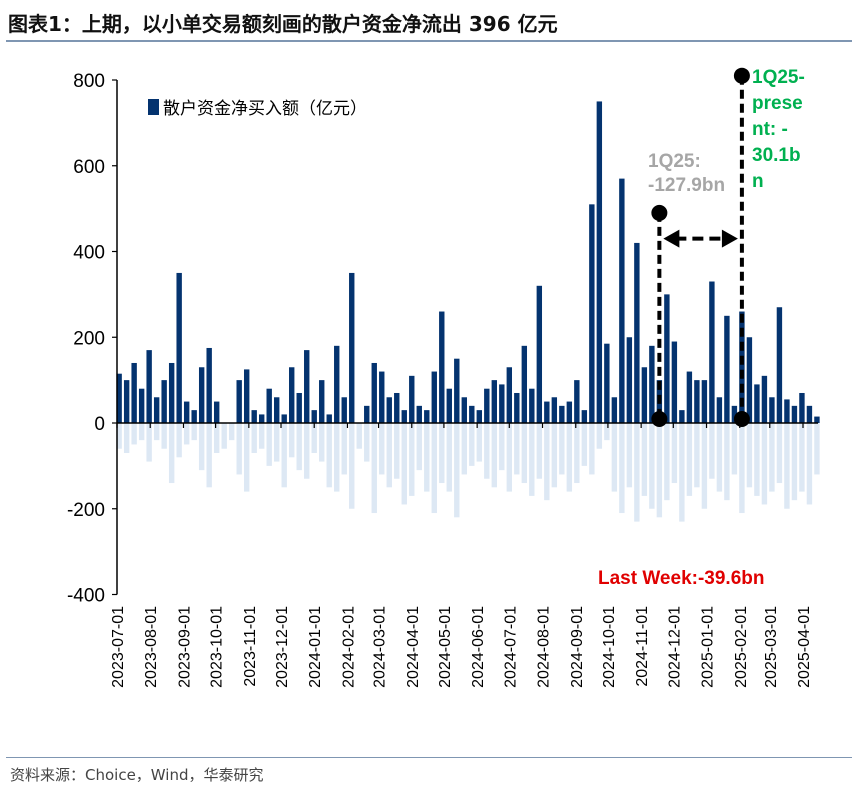  What do you see at coordinates (674, 647) in the screenshot?
I see `x-tick-label: 2024-12-01` at bounding box center [674, 647].